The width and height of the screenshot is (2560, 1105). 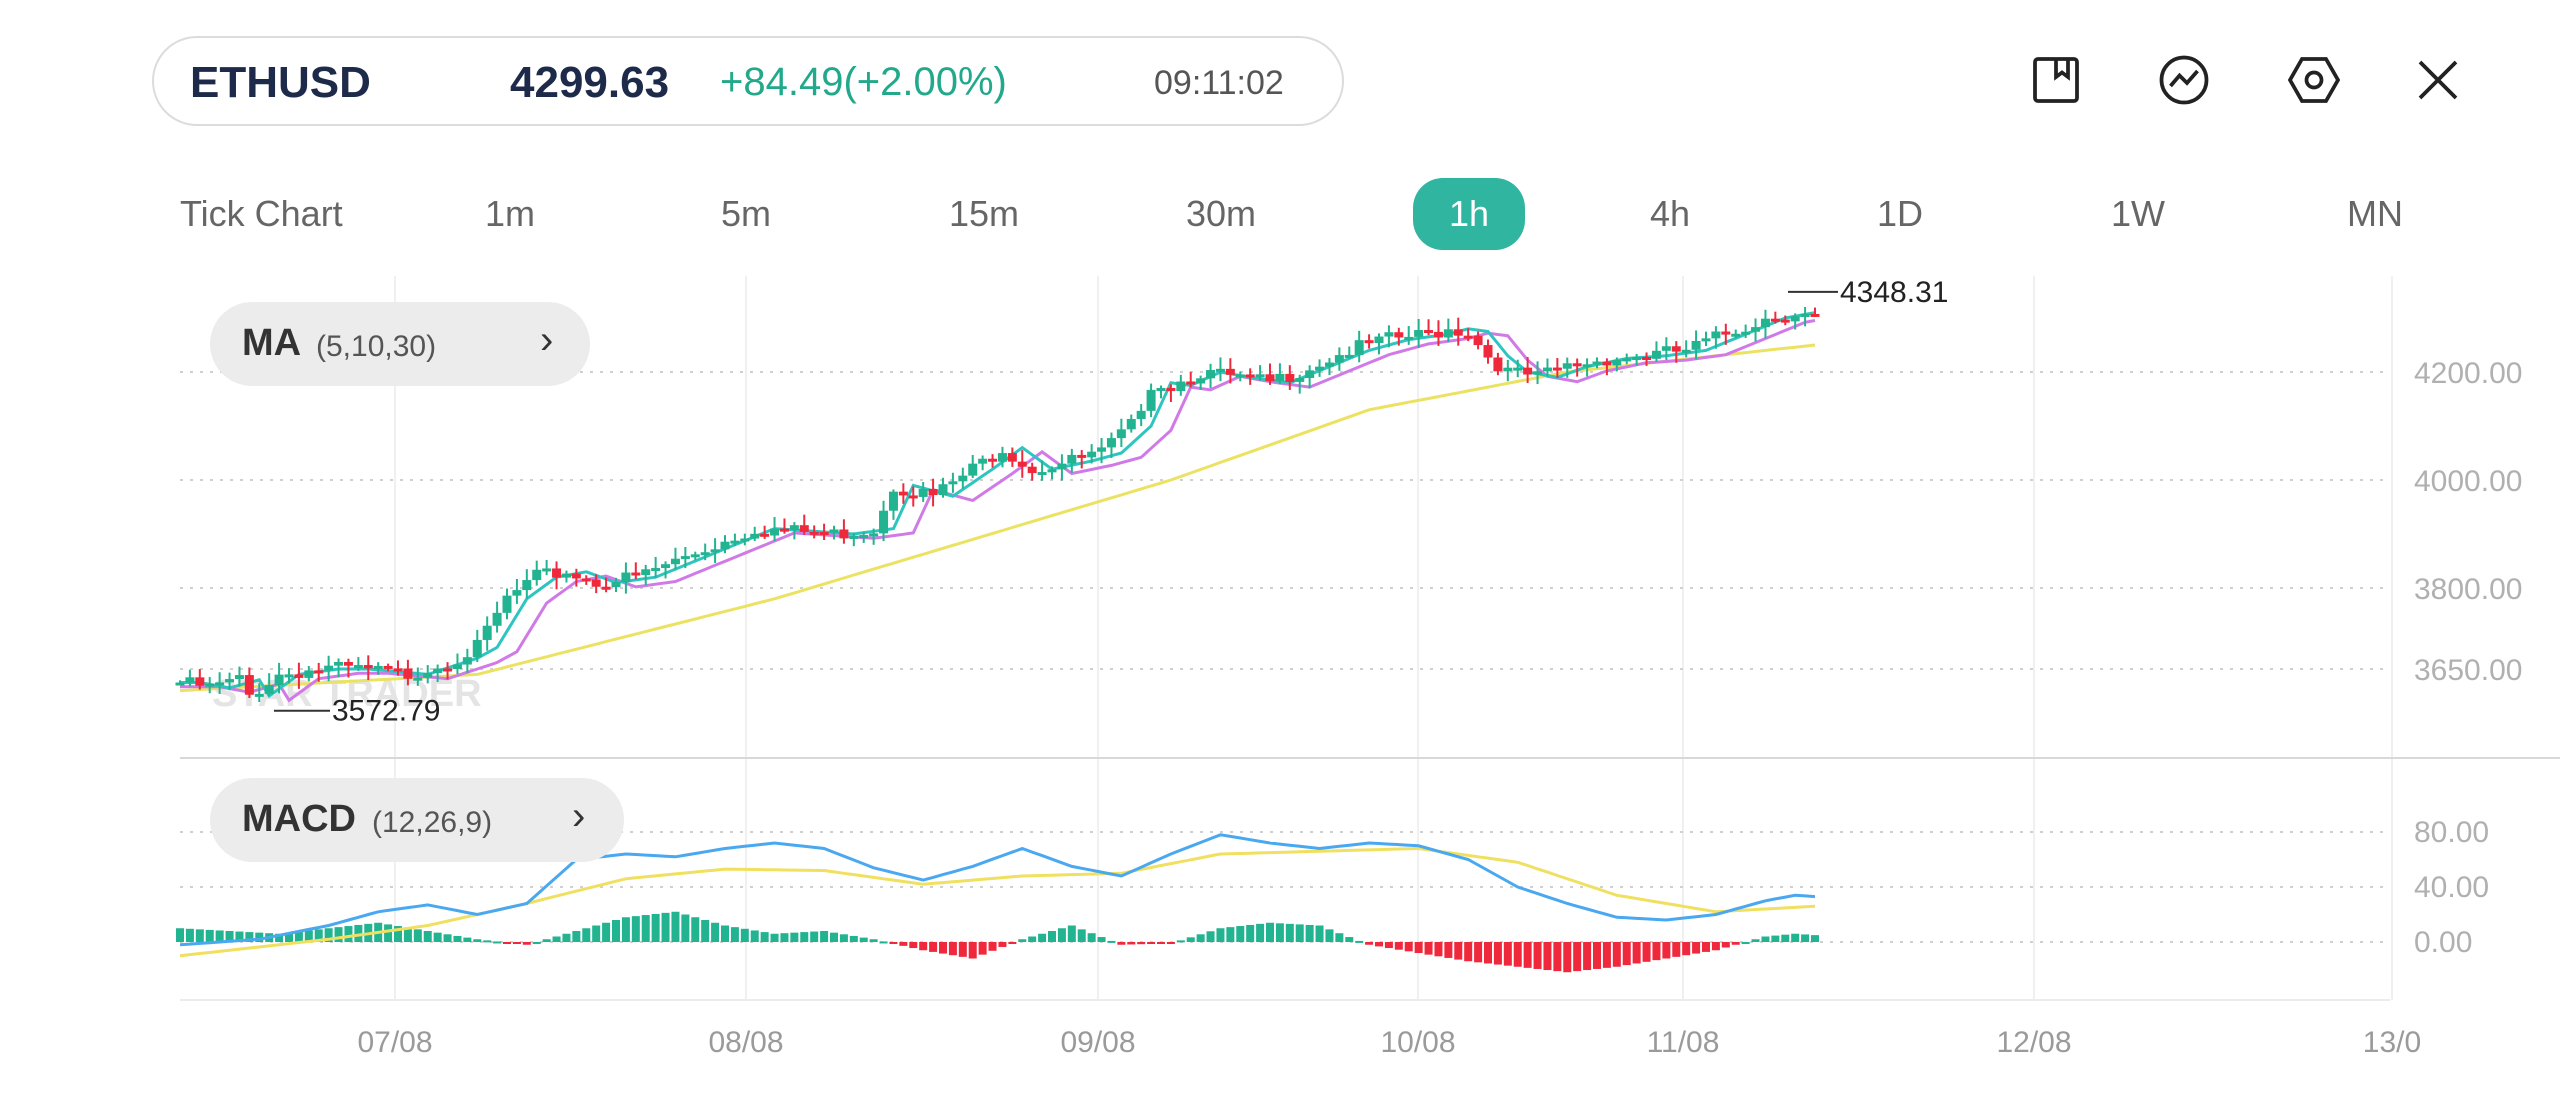 I want to click on tf-1m: 1m, so click(x=510, y=213).